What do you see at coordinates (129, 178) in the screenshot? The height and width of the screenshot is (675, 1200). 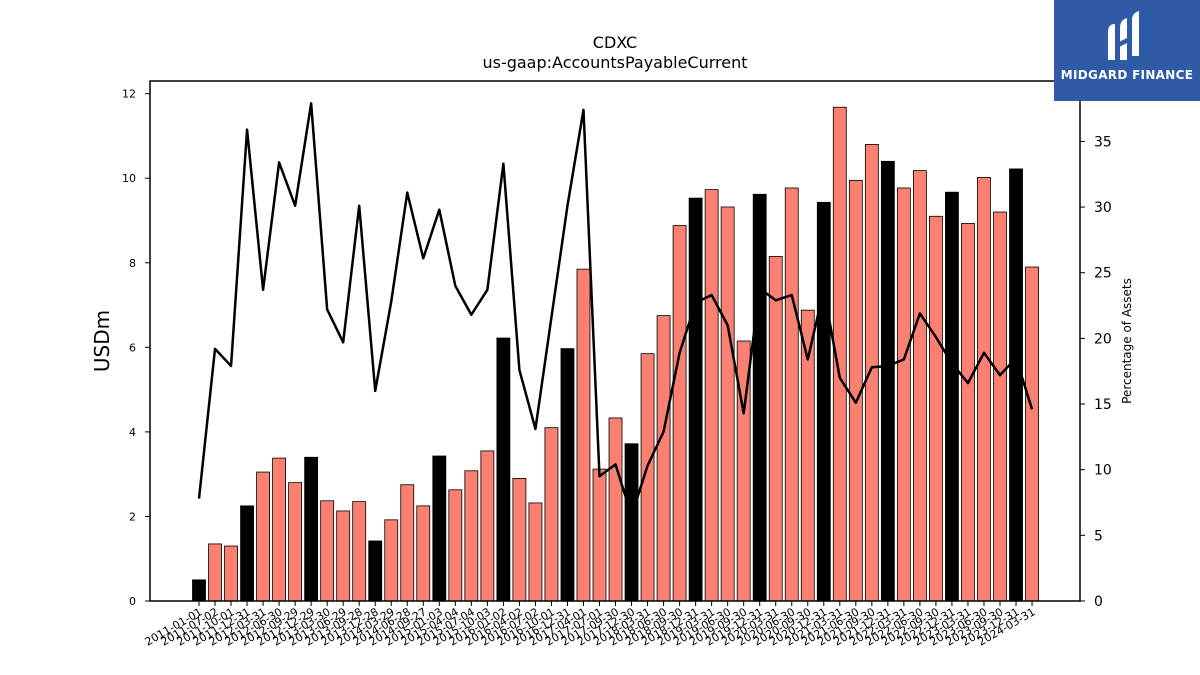 I see `y-tick-label: 10` at bounding box center [129, 178].